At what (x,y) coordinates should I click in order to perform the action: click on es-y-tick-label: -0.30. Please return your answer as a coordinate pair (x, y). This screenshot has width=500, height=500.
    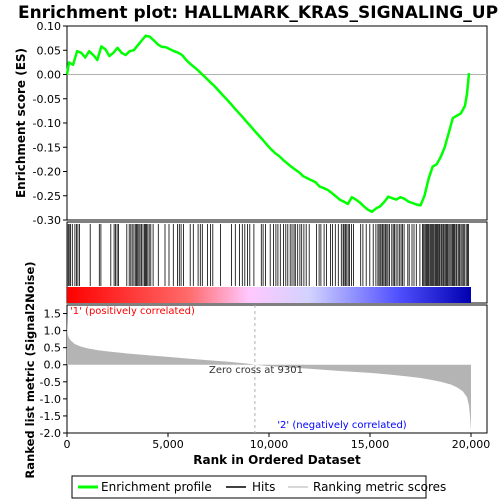
    Looking at the image, I should click on (47, 220).